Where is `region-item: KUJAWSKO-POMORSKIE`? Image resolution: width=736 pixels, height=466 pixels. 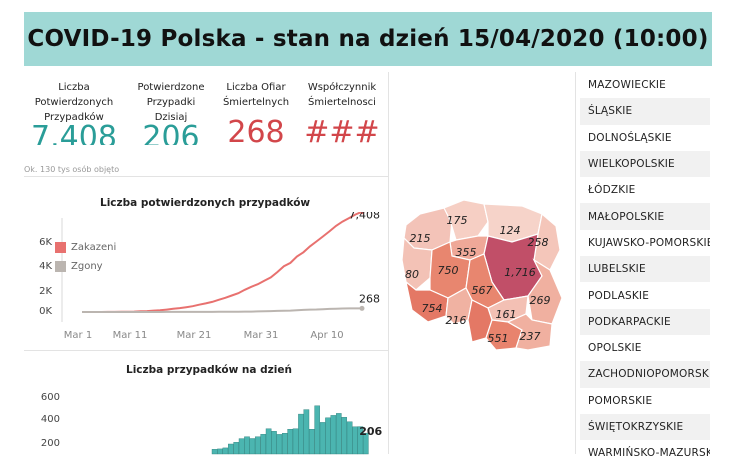
region-item: KUJAWSKO-POMORSKIE is located at coordinates (645, 243).